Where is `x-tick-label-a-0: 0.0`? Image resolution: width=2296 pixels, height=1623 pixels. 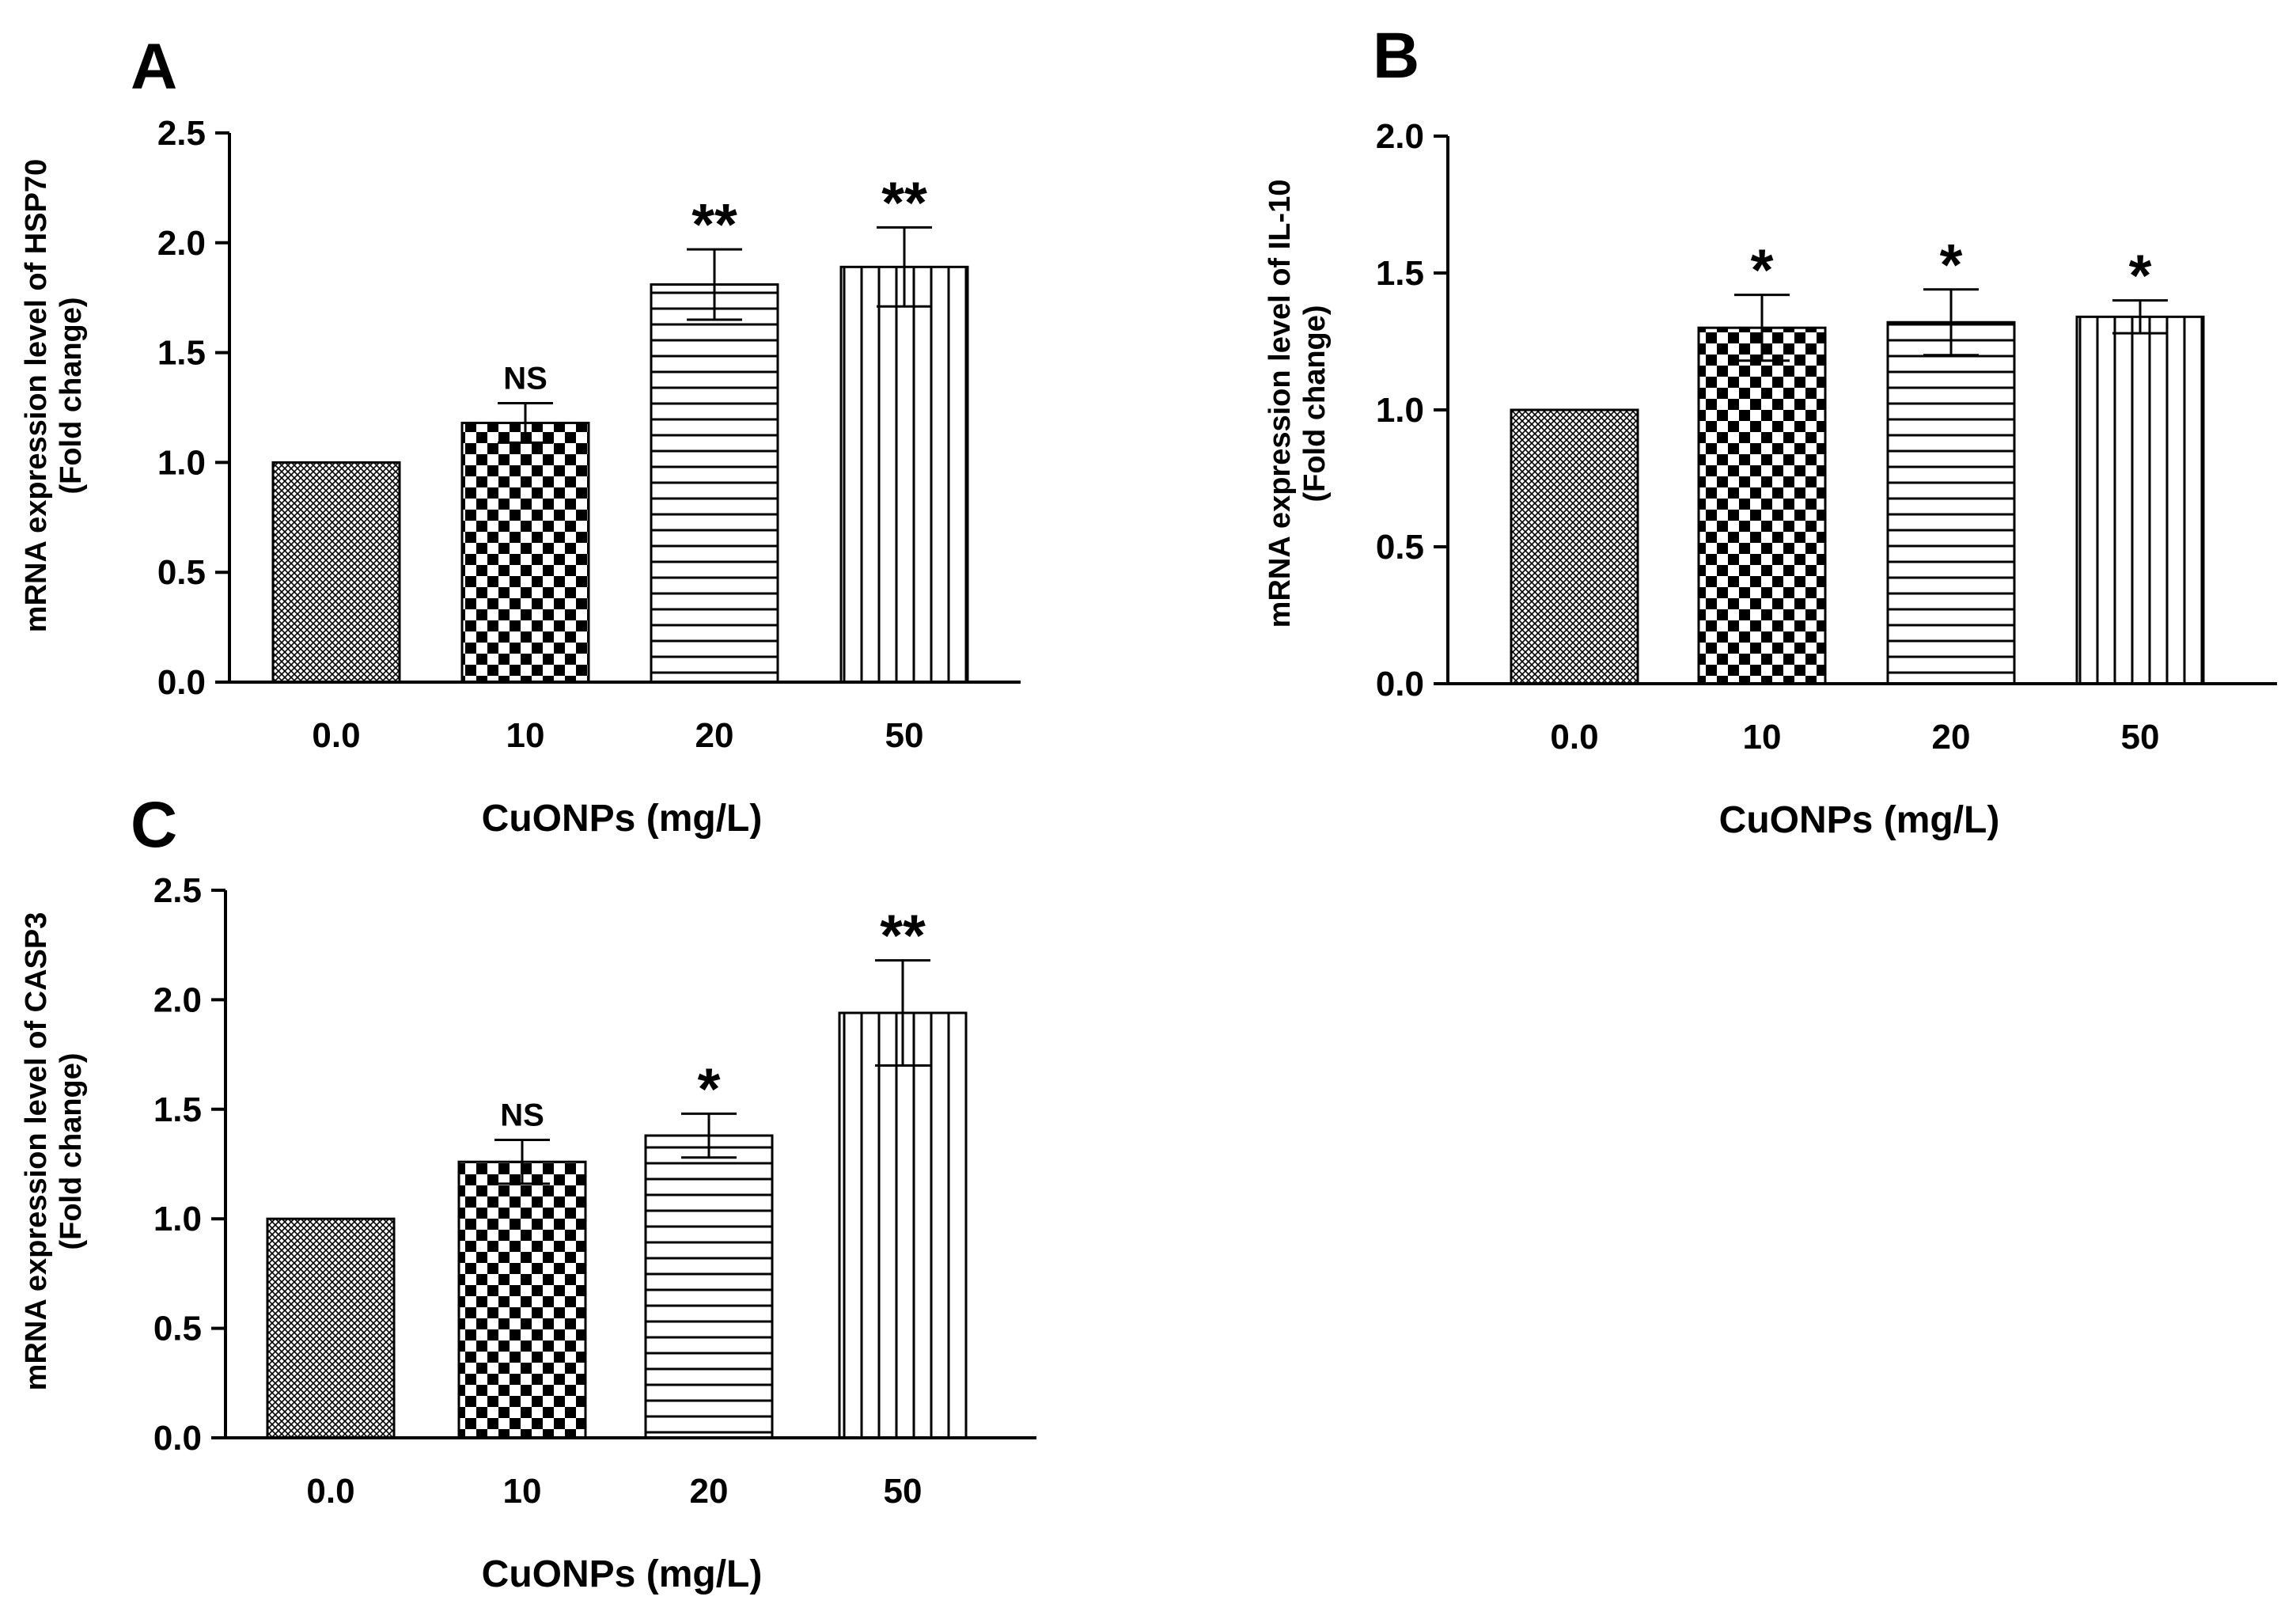 x-tick-label-a-0: 0.0 is located at coordinates (336, 735).